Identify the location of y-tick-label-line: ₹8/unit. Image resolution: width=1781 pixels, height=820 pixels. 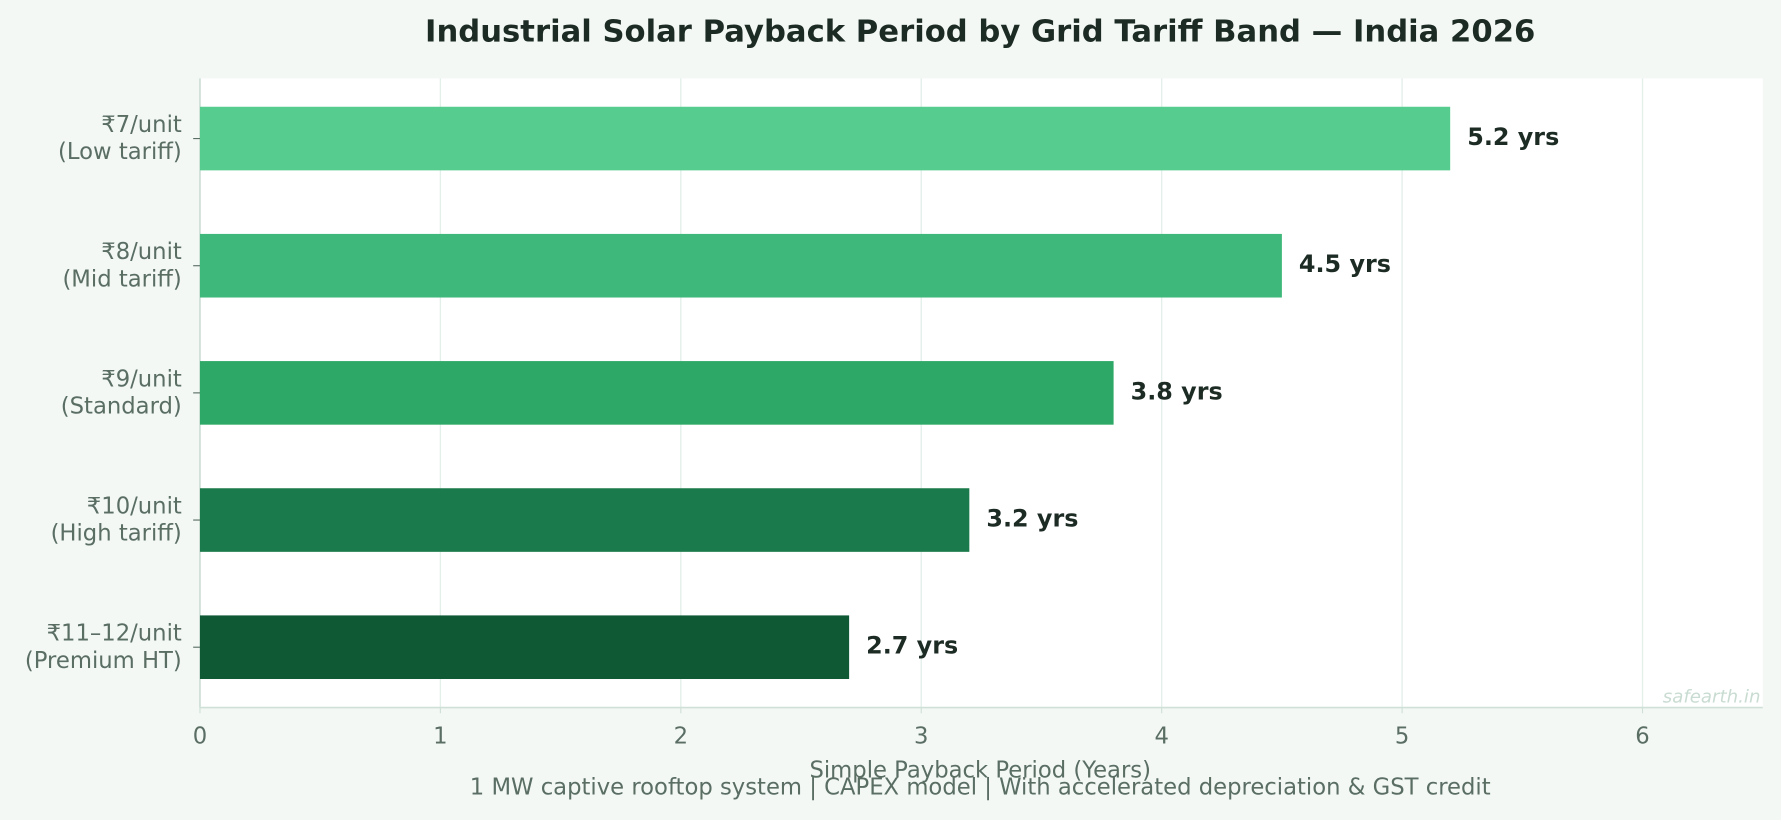
(141, 252).